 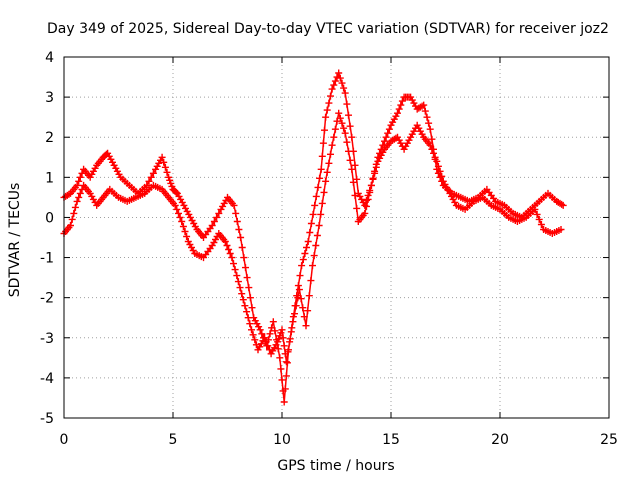 I want to click on y-tick-label: 3, so click(x=49, y=98).